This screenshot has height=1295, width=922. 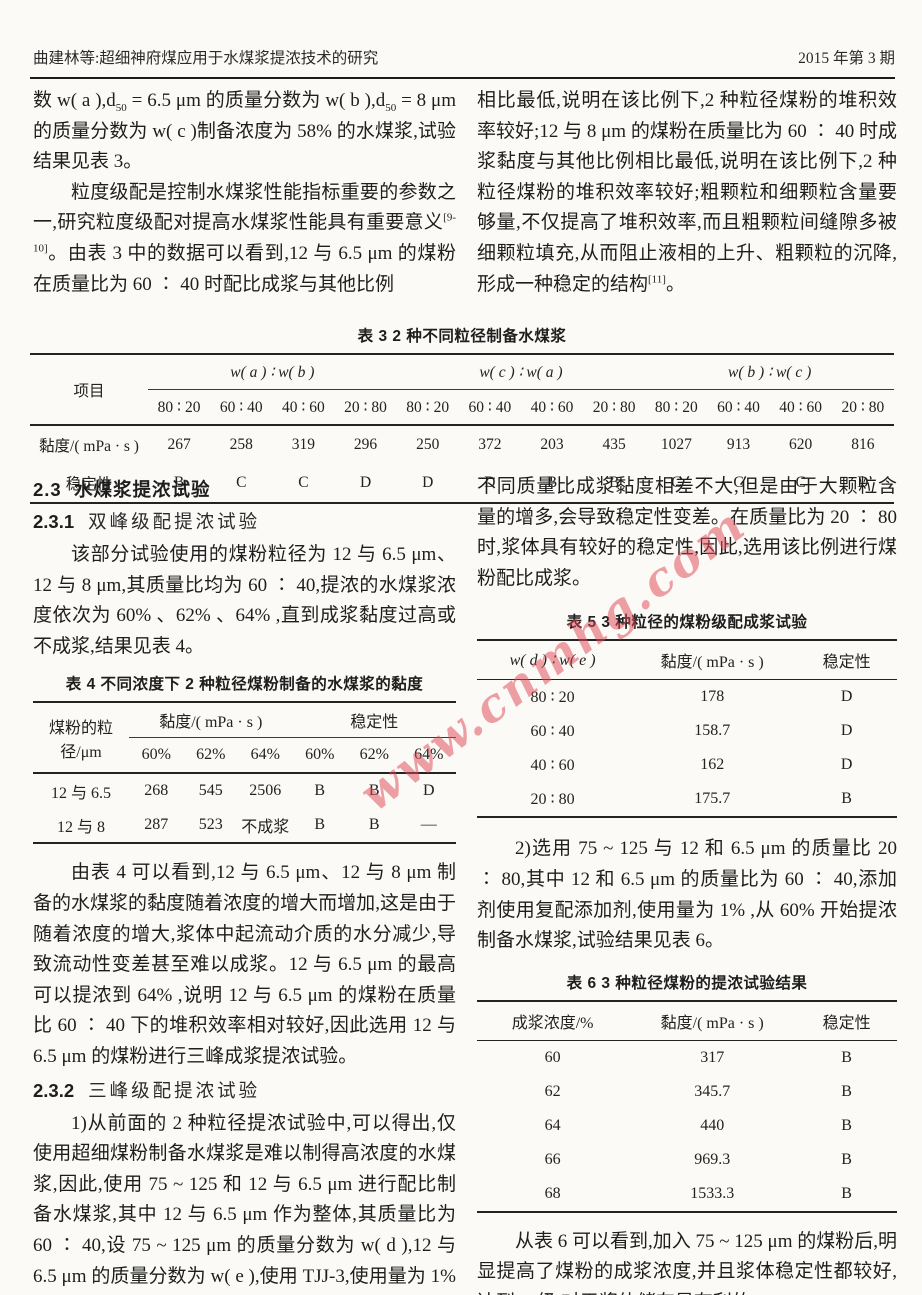 What do you see at coordinates (846, 1020) in the screenshot?
I see `table-header-cell: 稳定性` at bounding box center [846, 1020].